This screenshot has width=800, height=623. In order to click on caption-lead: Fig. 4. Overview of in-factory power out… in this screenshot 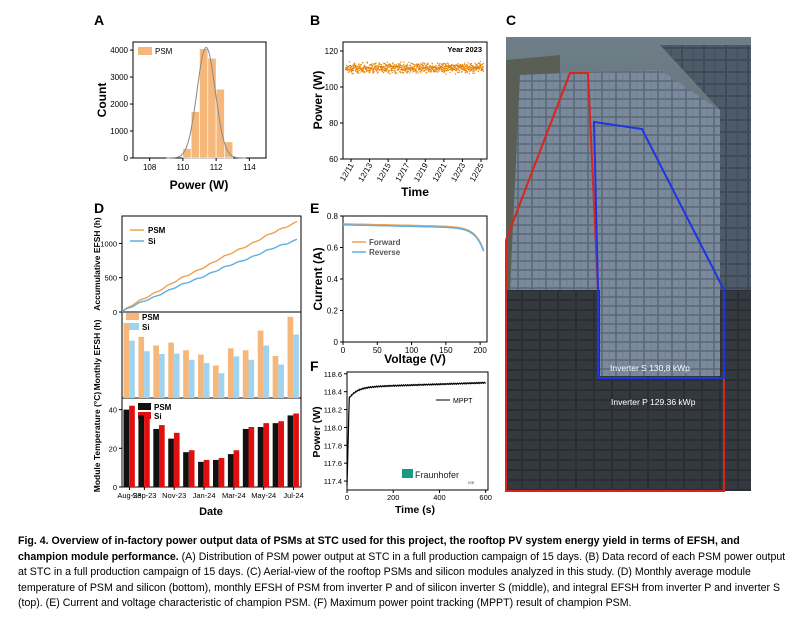, I will do `click(379, 549)`.